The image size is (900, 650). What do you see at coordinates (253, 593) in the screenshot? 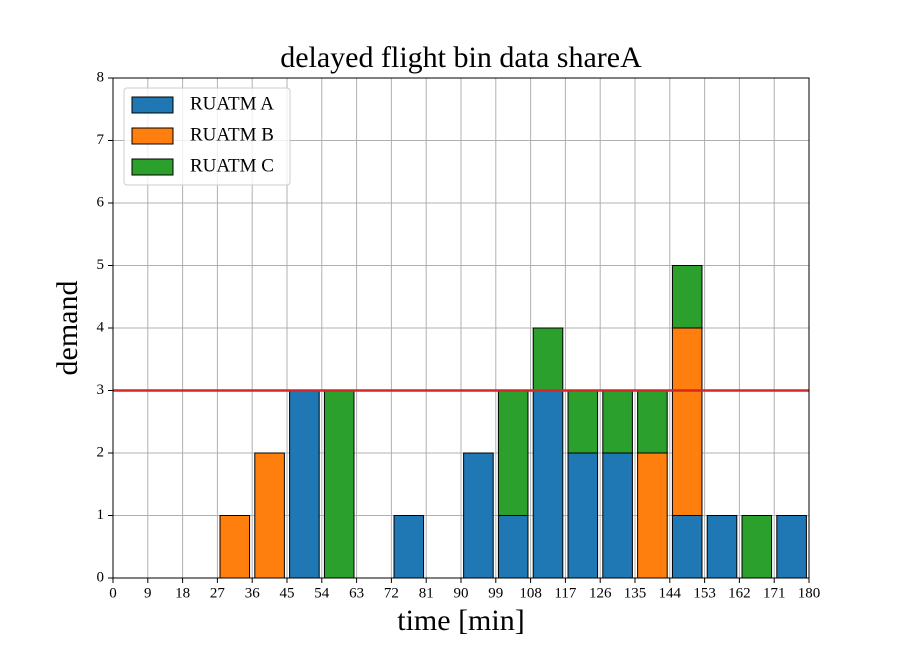
I see `x-tick-label: 36` at bounding box center [253, 593].